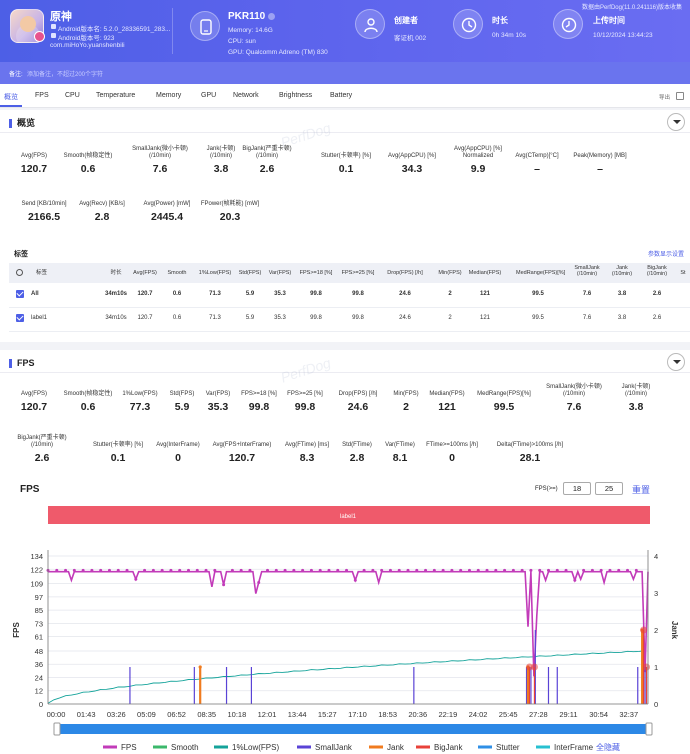 The width and height of the screenshot is (690, 754). What do you see at coordinates (72, 95) in the screenshot?
I see `tab-cpu: CPU` at bounding box center [72, 95].